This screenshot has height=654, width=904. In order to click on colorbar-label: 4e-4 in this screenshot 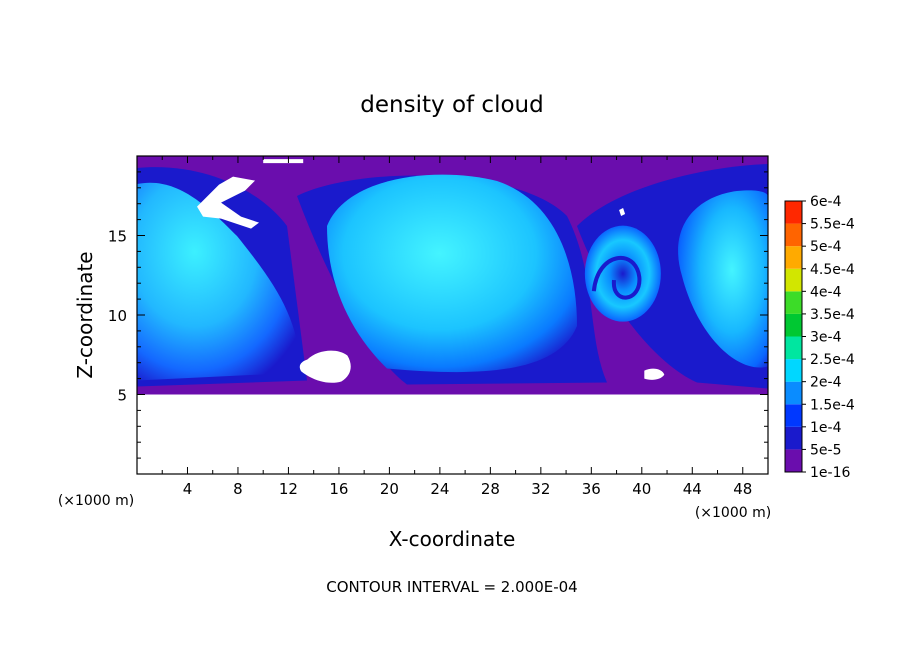, I will do `click(826, 292)`.